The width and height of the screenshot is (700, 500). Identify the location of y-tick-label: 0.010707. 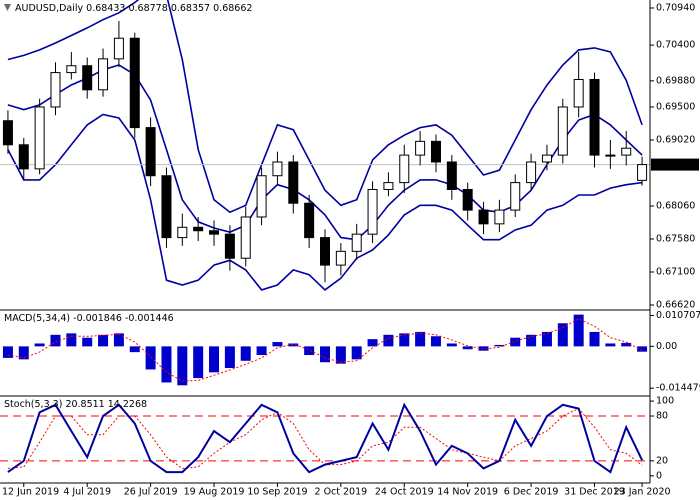
(678, 315).